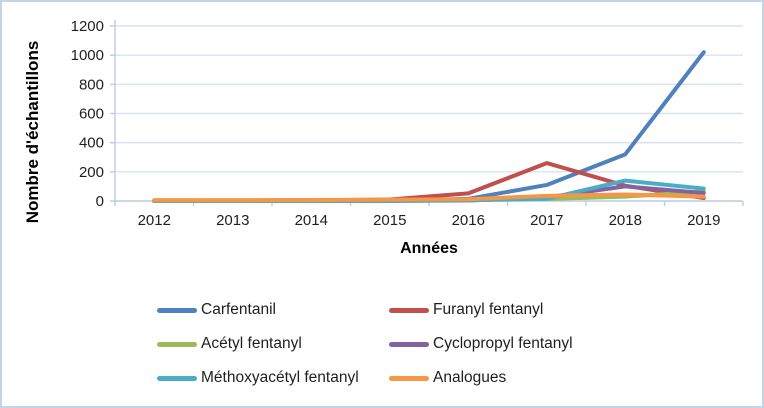 The height and width of the screenshot is (408, 764). Describe the element at coordinates (389, 220) in the screenshot. I see `x-tick-label: 2015` at that location.